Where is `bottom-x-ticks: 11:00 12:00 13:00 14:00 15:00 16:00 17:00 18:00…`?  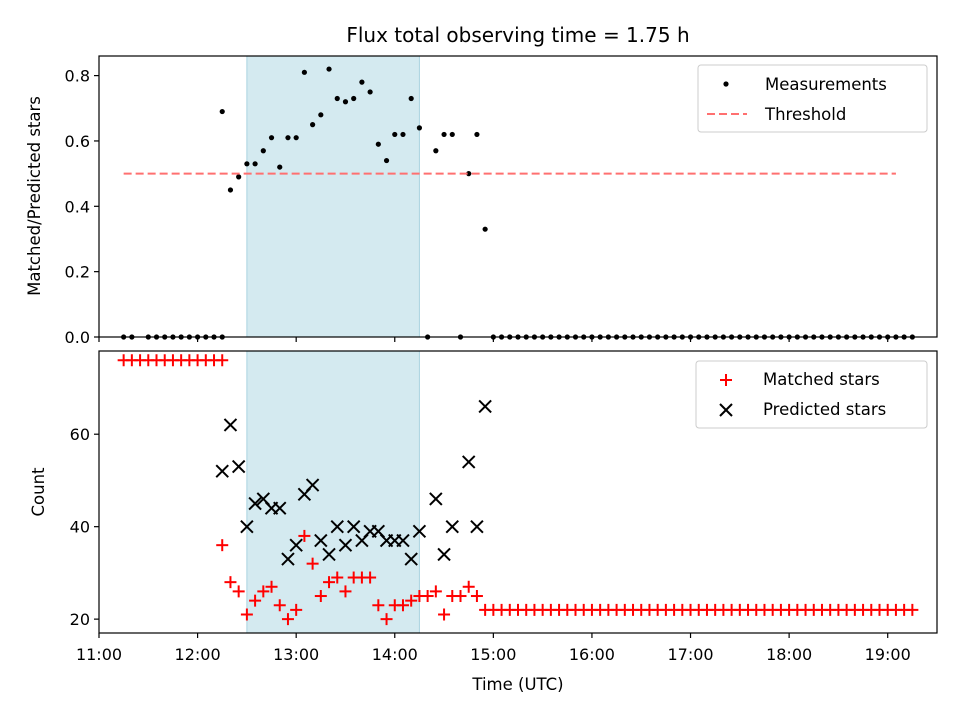 bottom-x-ticks: 11:00 12:00 13:00 14:00 15:00 16:00 17:00 18:00… is located at coordinates (493, 648).